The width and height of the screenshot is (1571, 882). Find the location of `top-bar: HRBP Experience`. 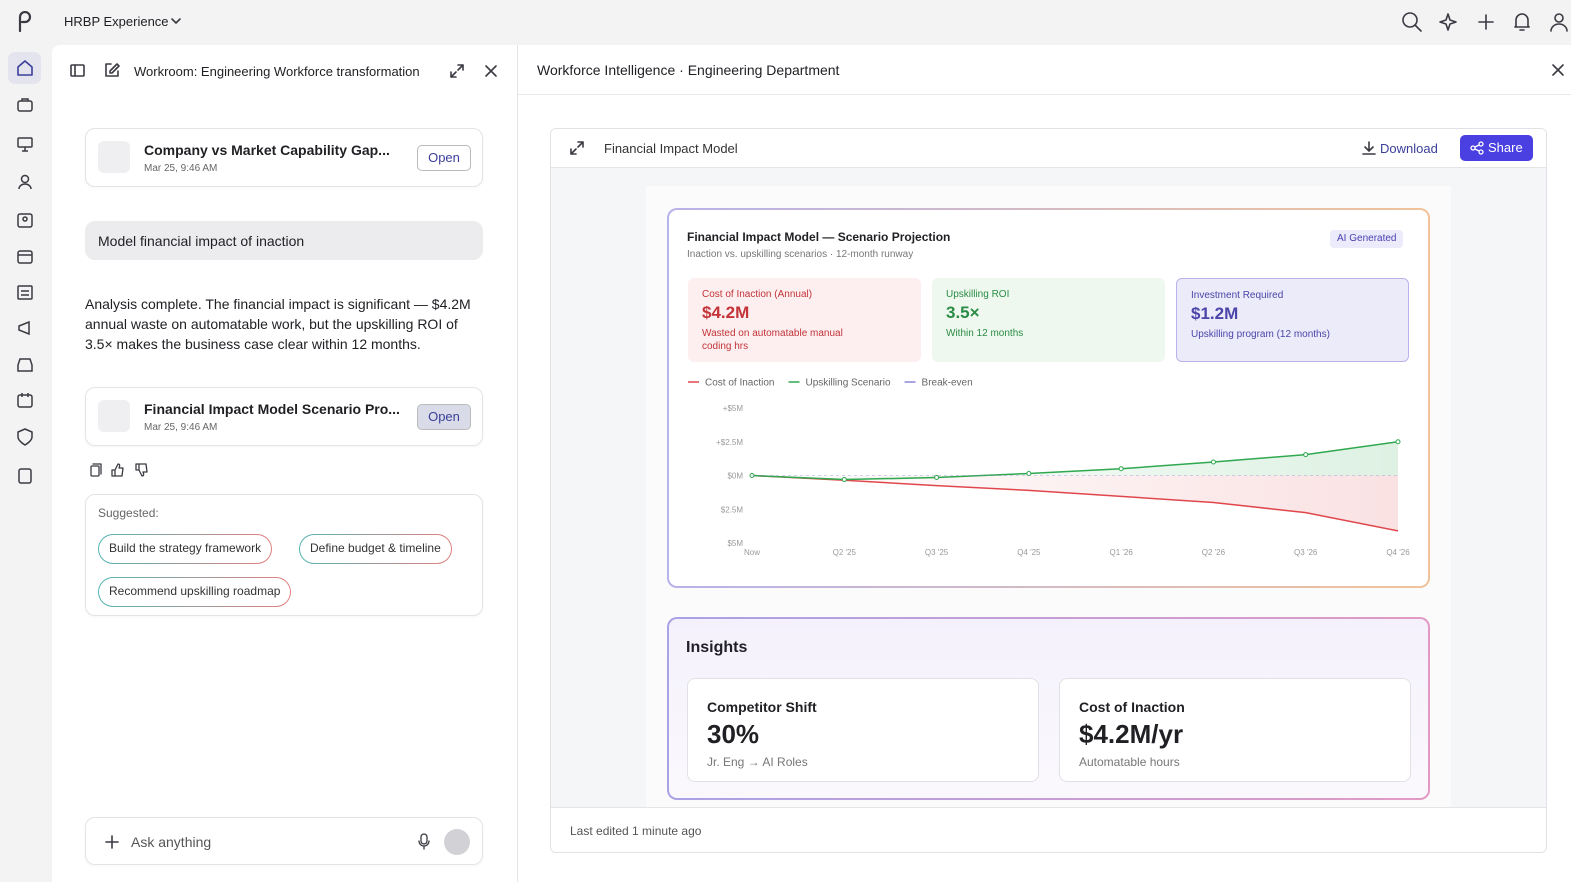

top-bar: HRBP Experience is located at coordinates (785, 22).